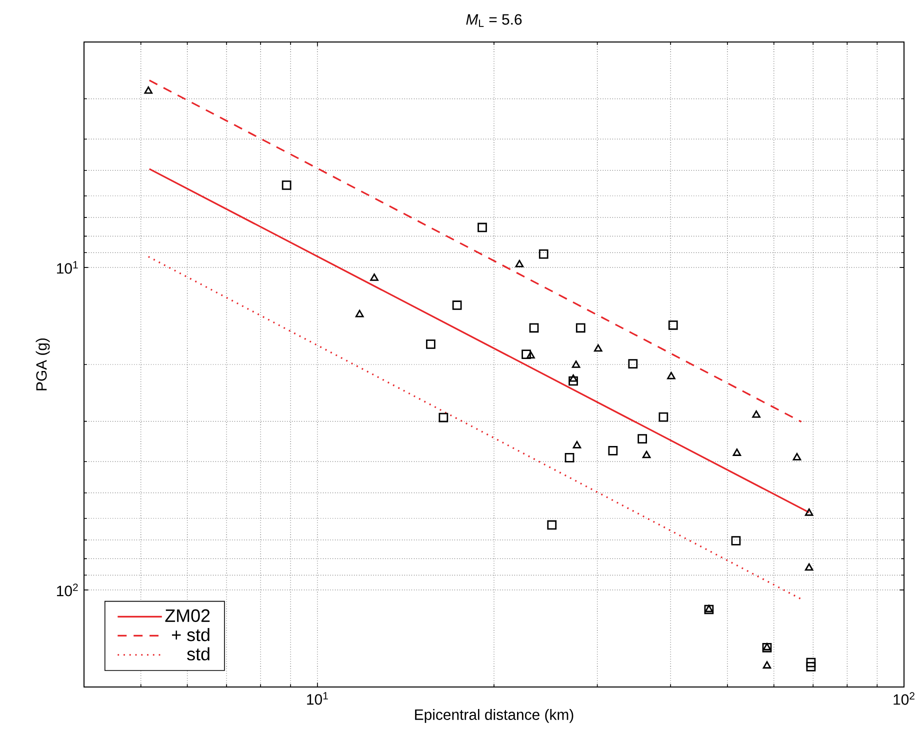  What do you see at coordinates (191, 635) in the screenshot?
I see `legend-label: + std` at bounding box center [191, 635].